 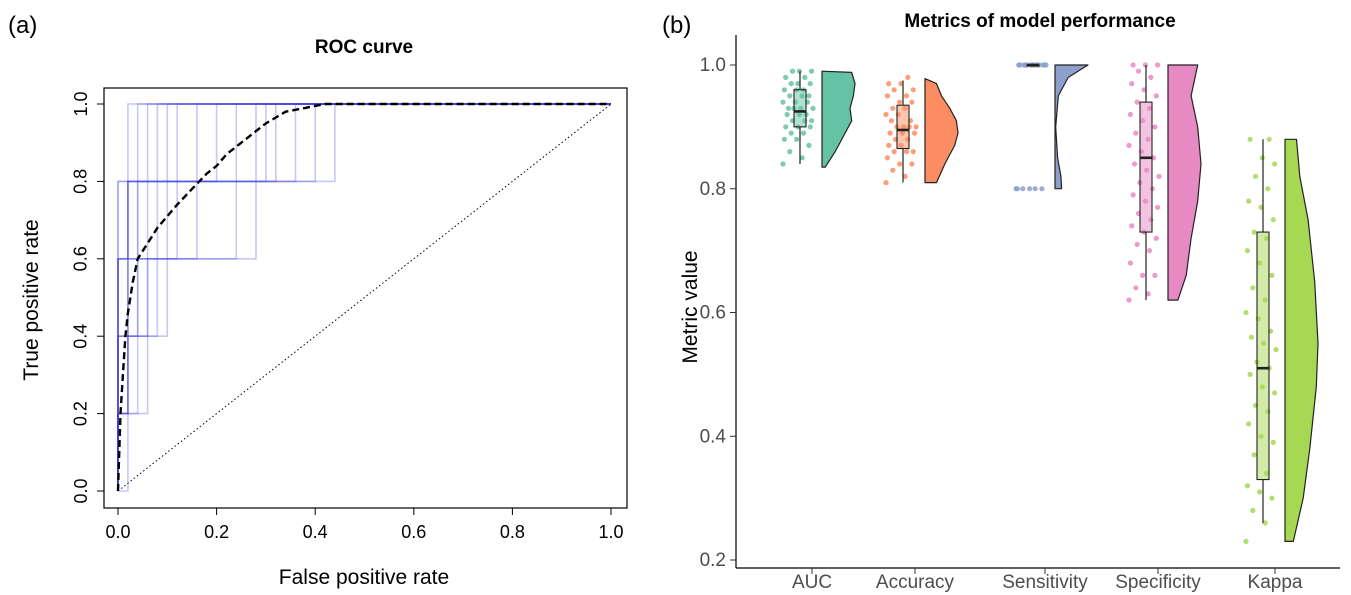 What do you see at coordinates (81, 413) in the screenshot?
I see `roc-y-tick-label: 0.2` at bounding box center [81, 413].